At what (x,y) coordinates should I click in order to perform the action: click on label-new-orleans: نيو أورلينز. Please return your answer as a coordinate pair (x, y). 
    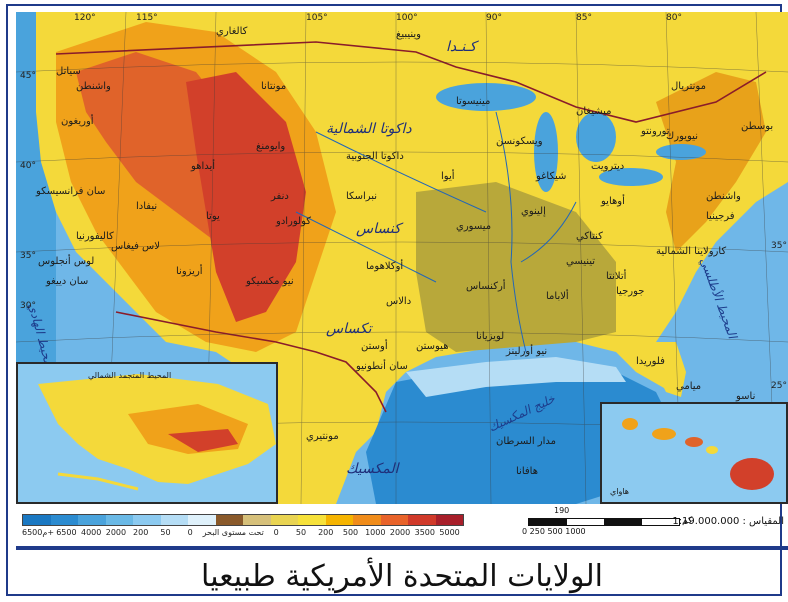
    Looking at the image, I should click on (527, 351).